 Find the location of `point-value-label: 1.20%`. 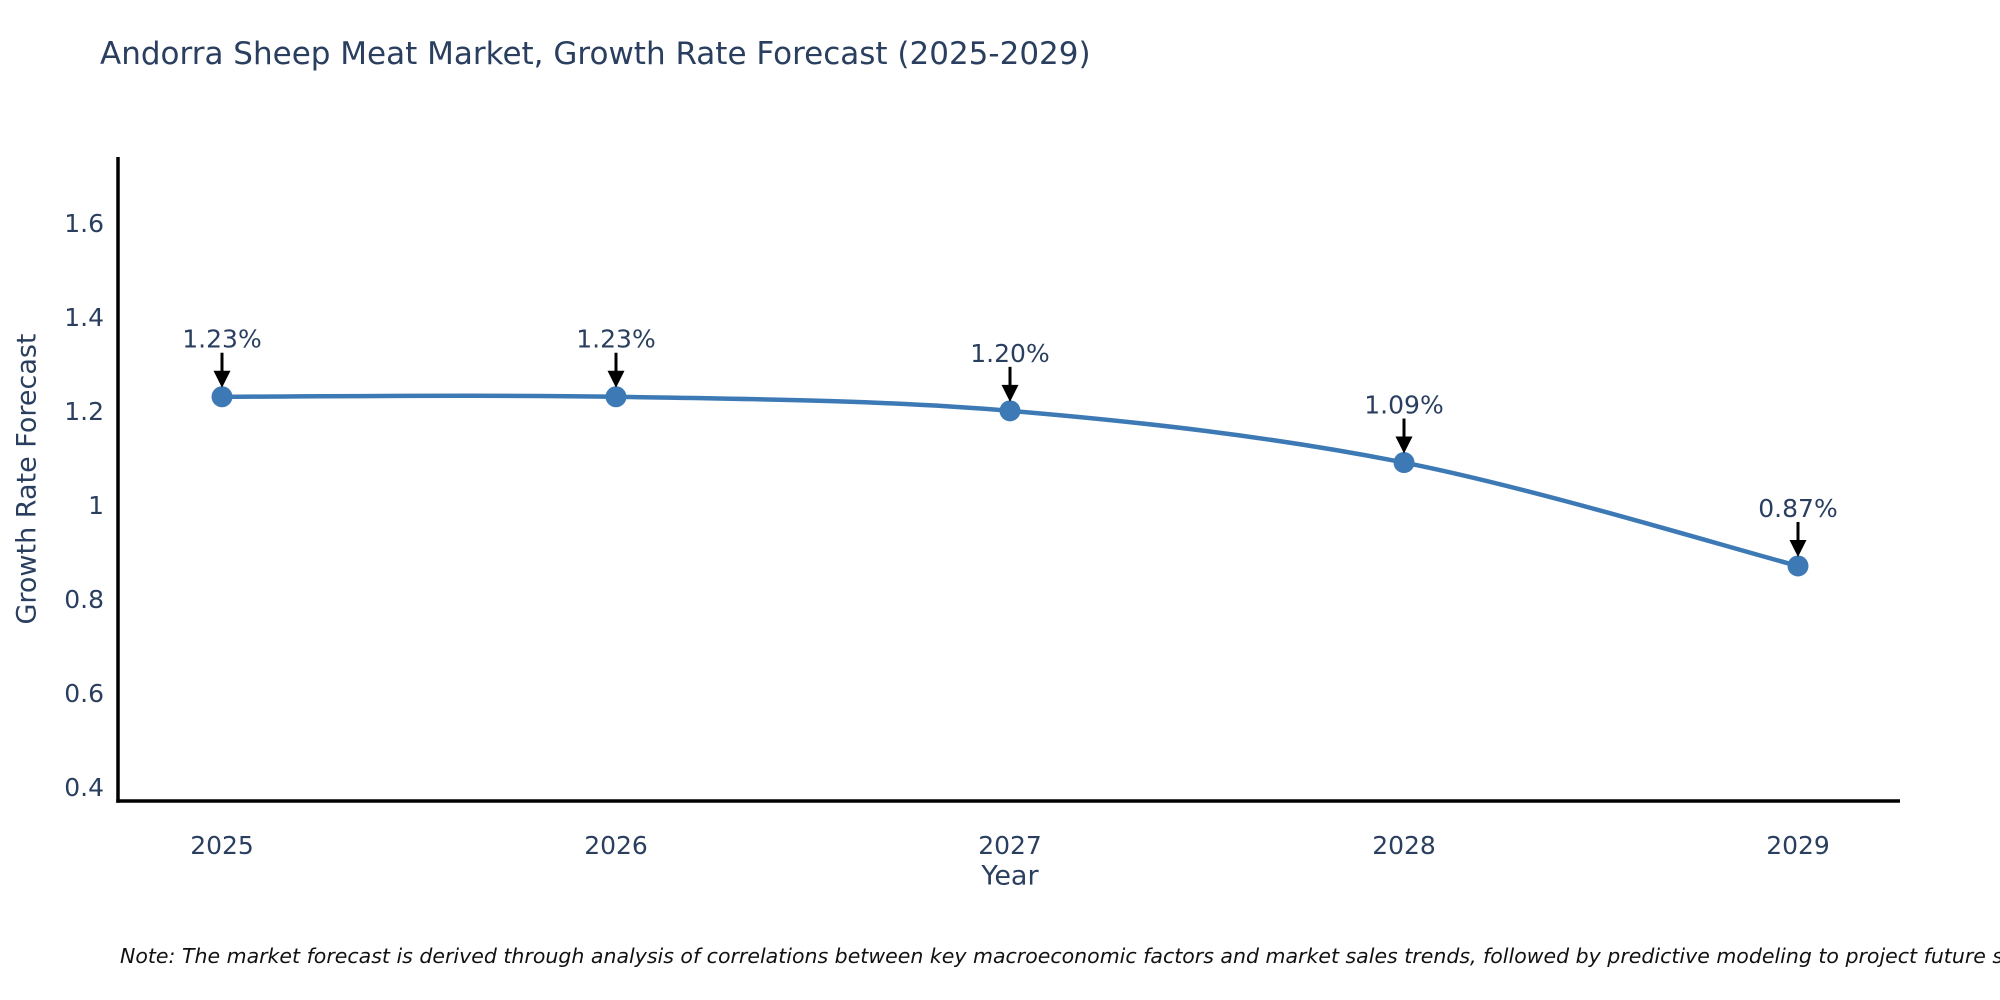

point-value-label: 1.20% is located at coordinates (1009, 353).